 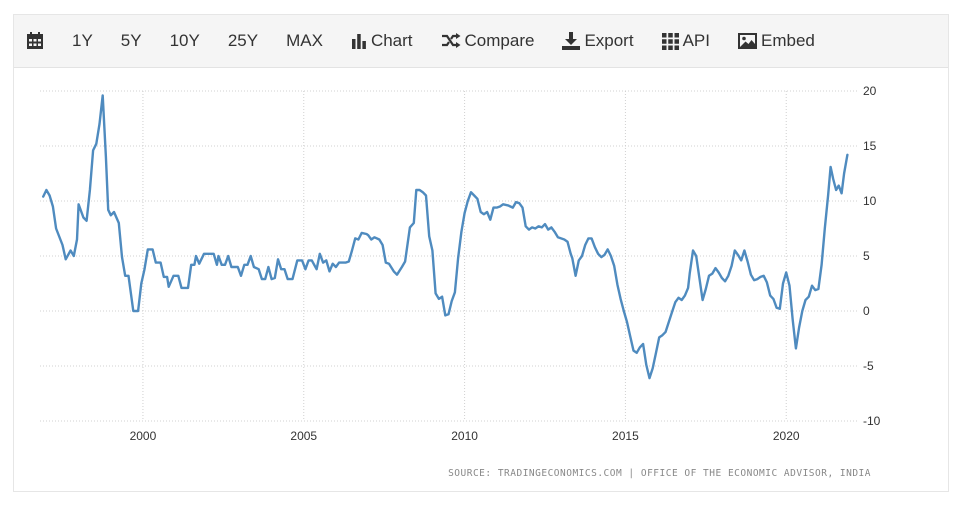 I want to click on range-5y-label: 5Y, so click(x=131, y=40).